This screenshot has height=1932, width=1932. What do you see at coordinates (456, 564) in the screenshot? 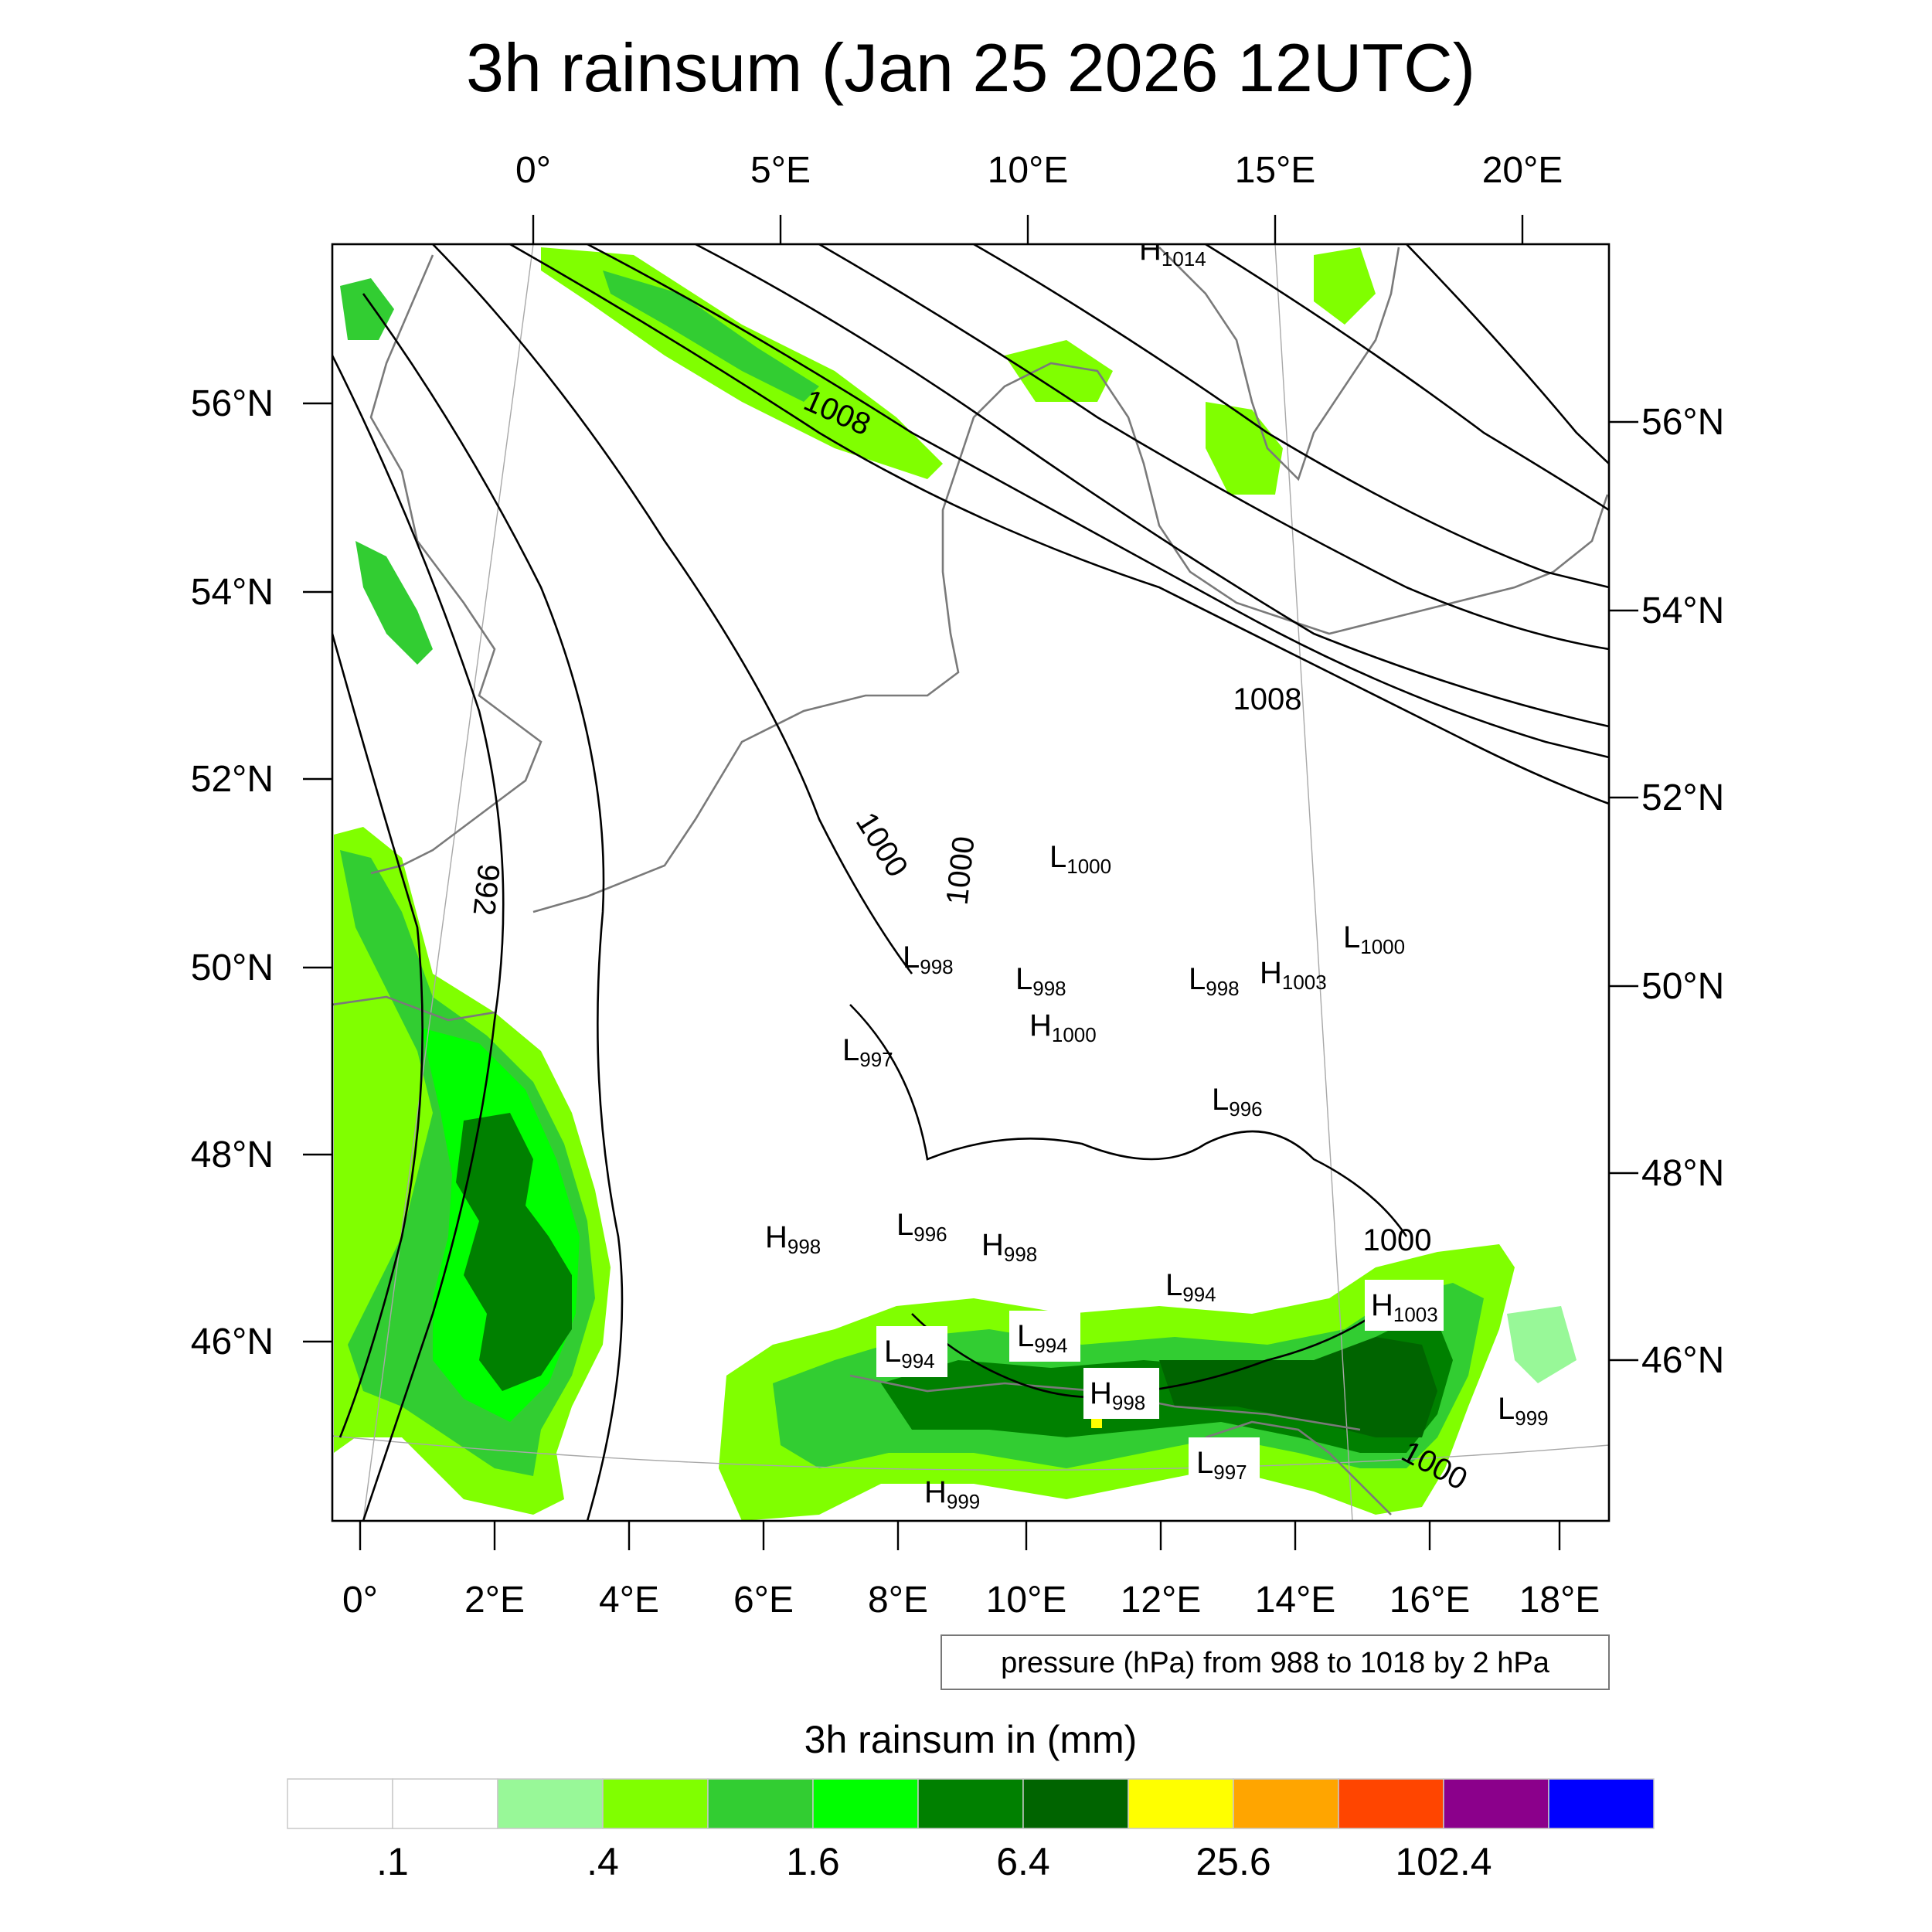
I see `coast-britain-east` at bounding box center [456, 564].